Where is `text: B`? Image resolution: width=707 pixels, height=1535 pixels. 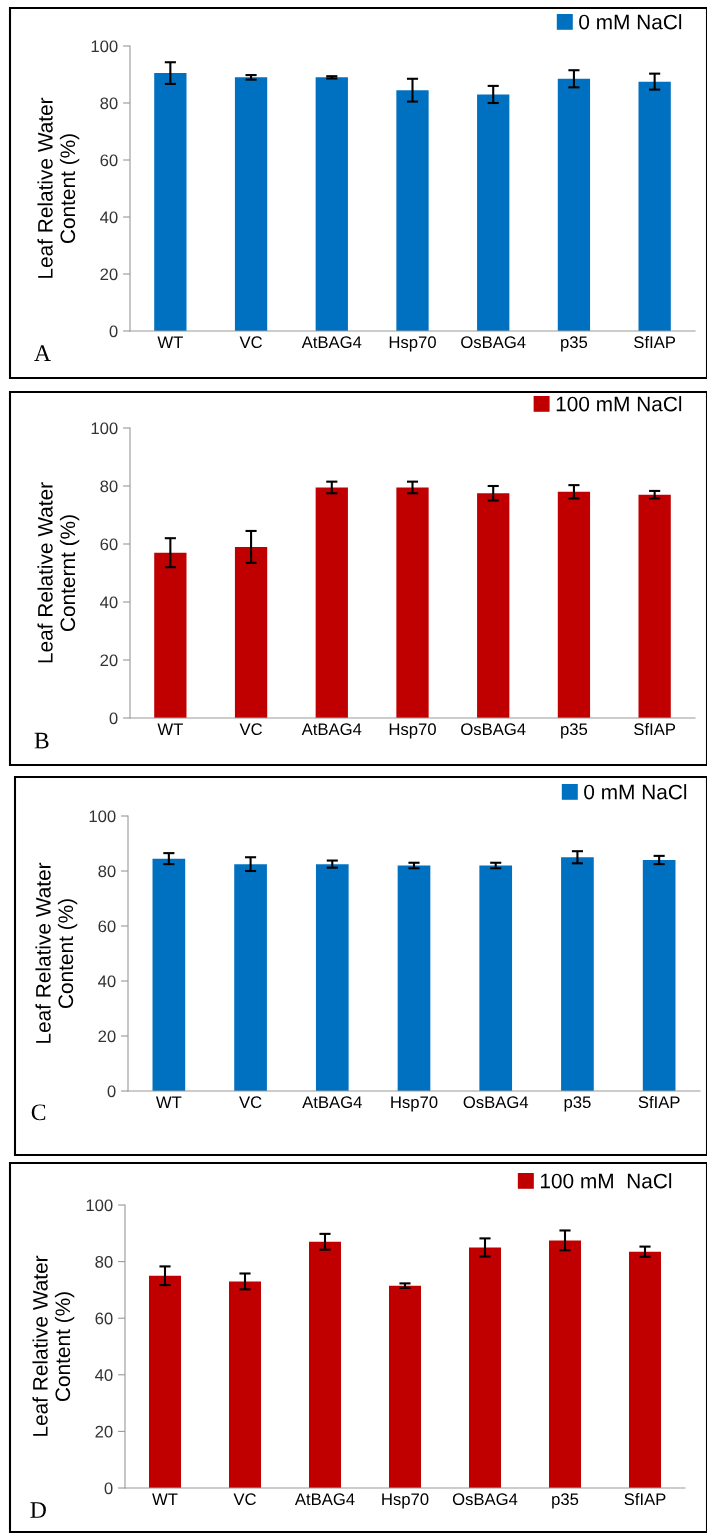
text: B is located at coordinates (41, 740).